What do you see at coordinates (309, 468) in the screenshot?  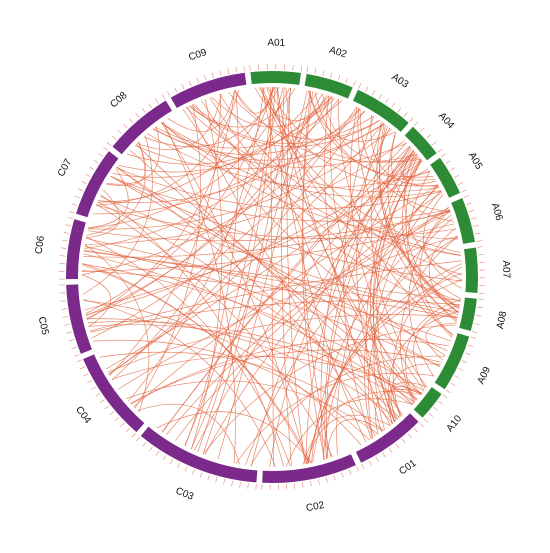 I see `chromosome-block-c02` at bounding box center [309, 468].